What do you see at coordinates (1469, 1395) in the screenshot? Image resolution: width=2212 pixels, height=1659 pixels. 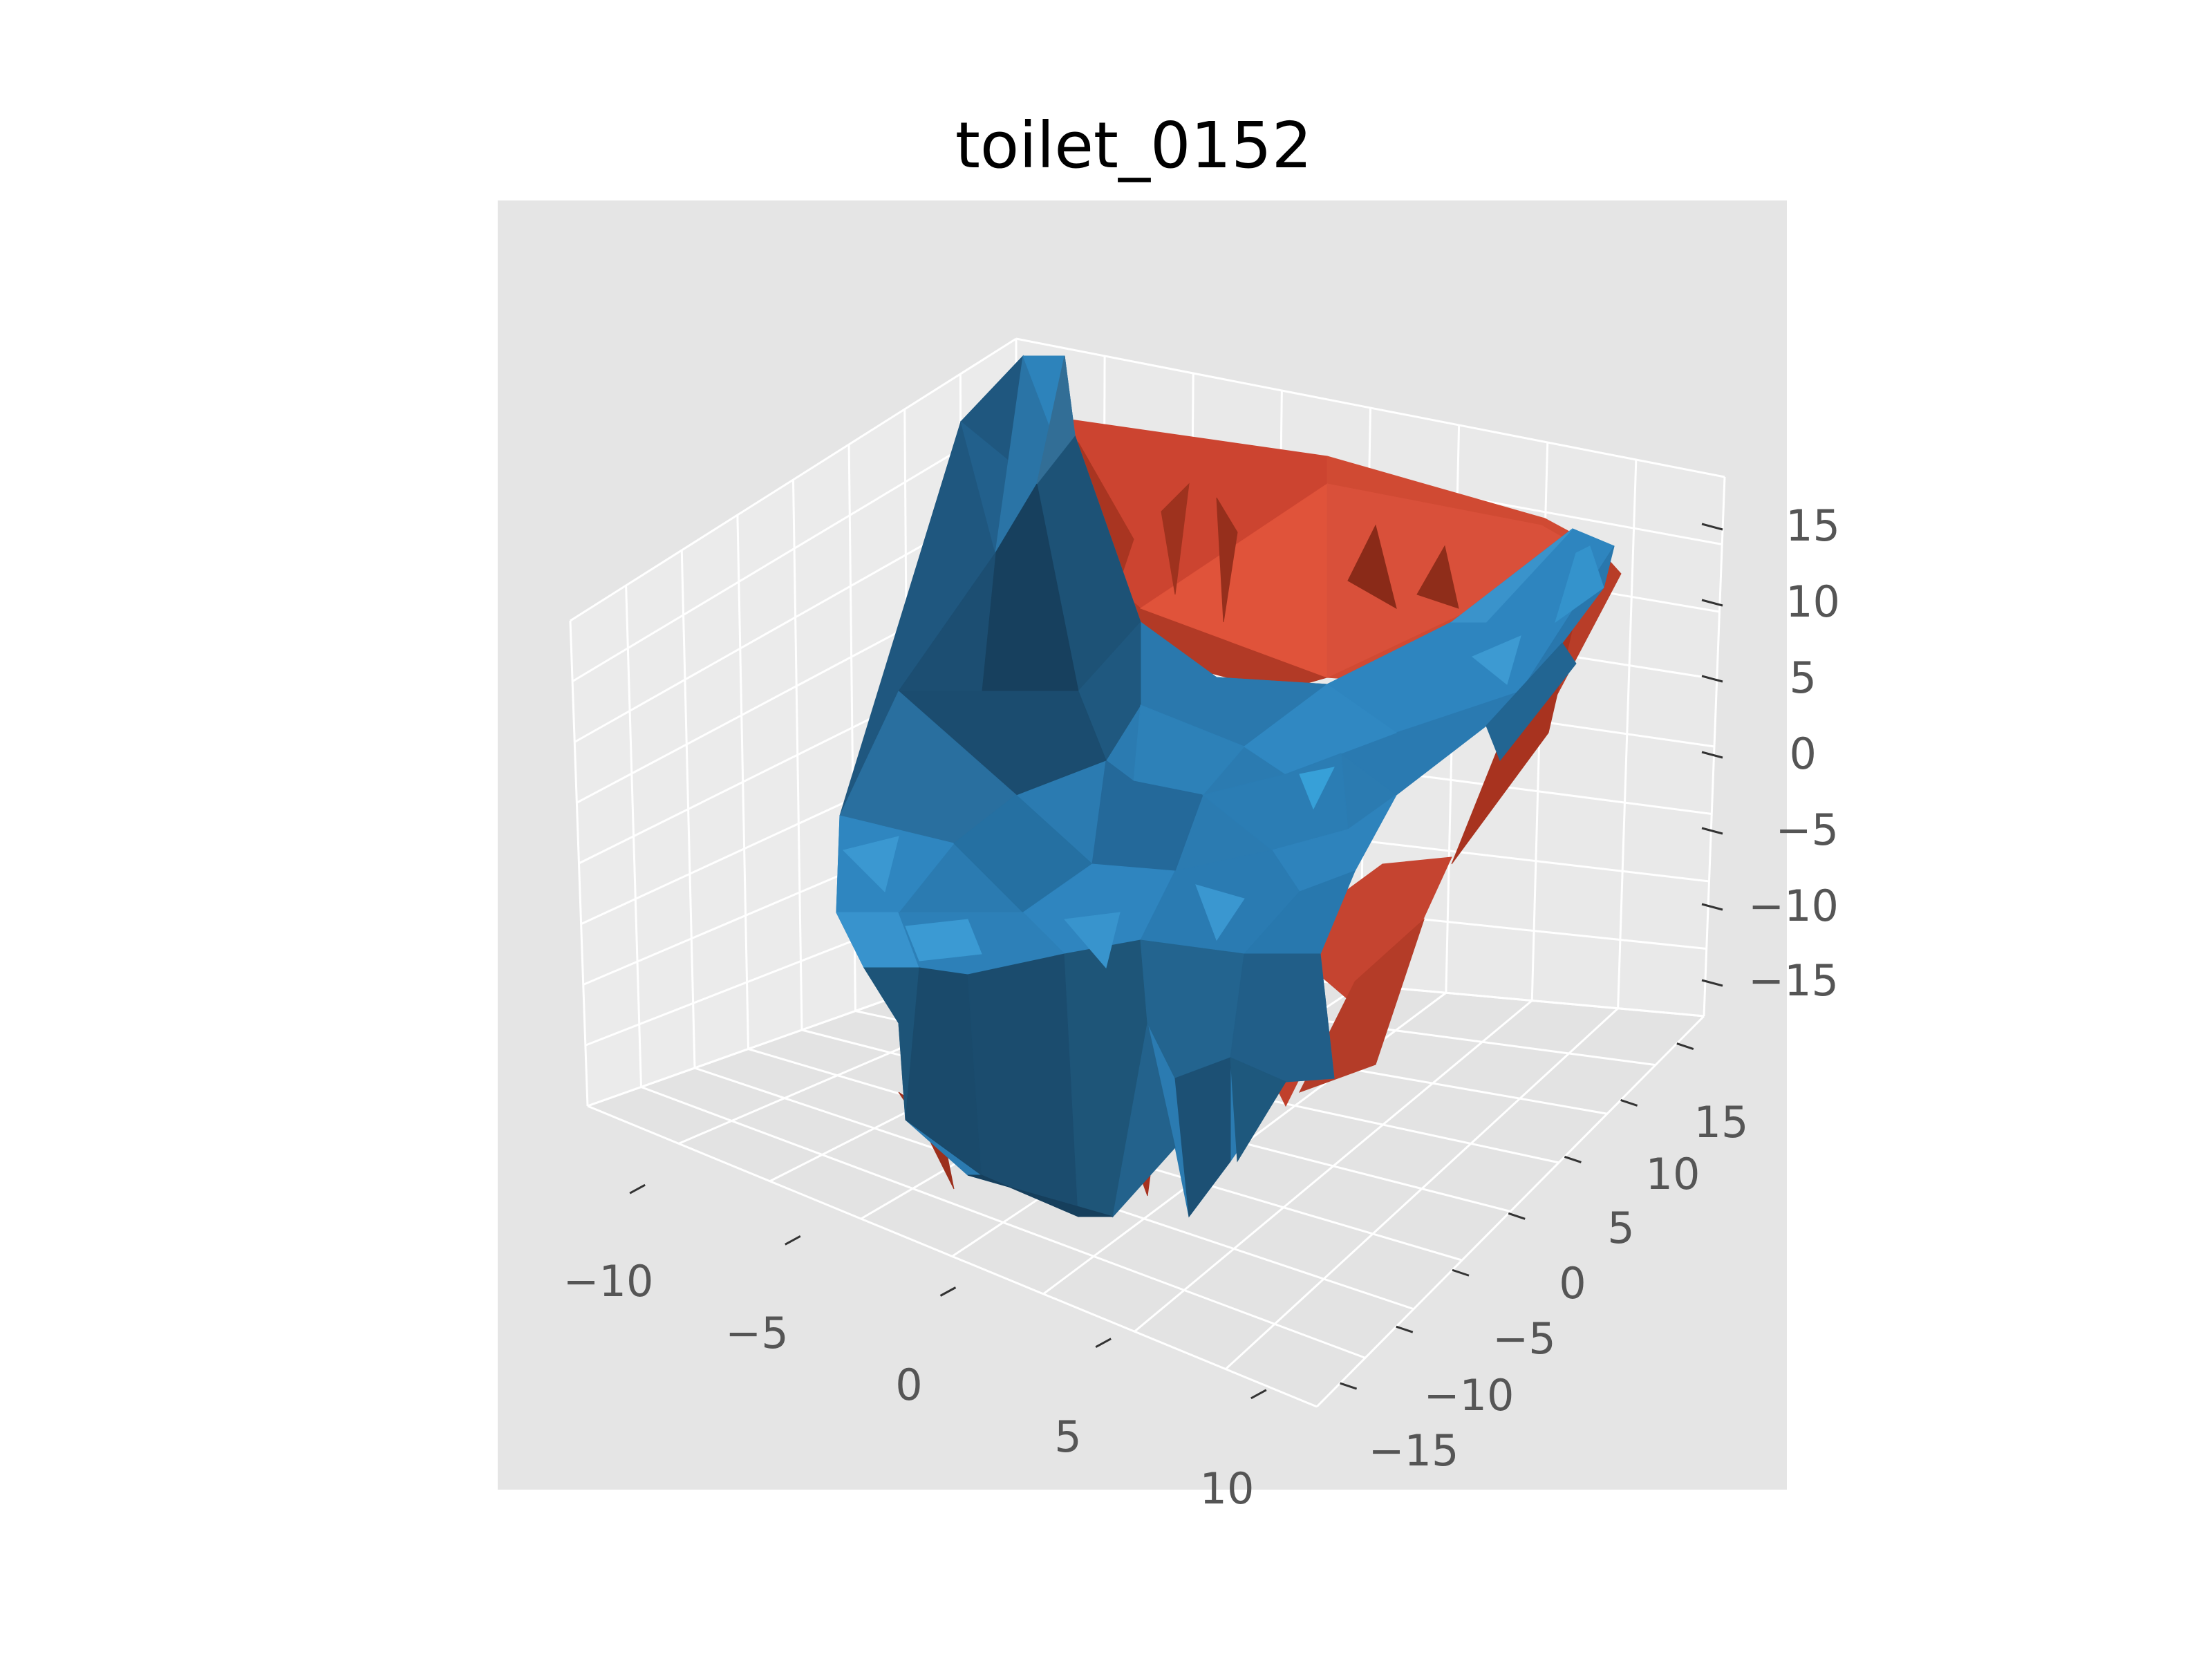 I see `y-tick-label: −10` at bounding box center [1469, 1395].